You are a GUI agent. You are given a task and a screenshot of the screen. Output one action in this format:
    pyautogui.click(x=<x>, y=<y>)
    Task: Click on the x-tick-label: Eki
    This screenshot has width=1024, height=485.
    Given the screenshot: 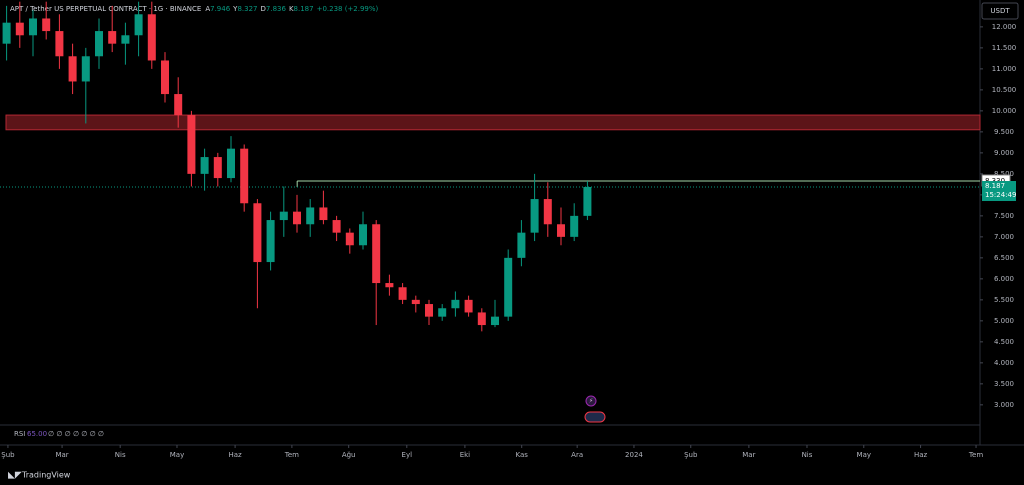 What is the action you would take?
    pyautogui.click(x=465, y=455)
    